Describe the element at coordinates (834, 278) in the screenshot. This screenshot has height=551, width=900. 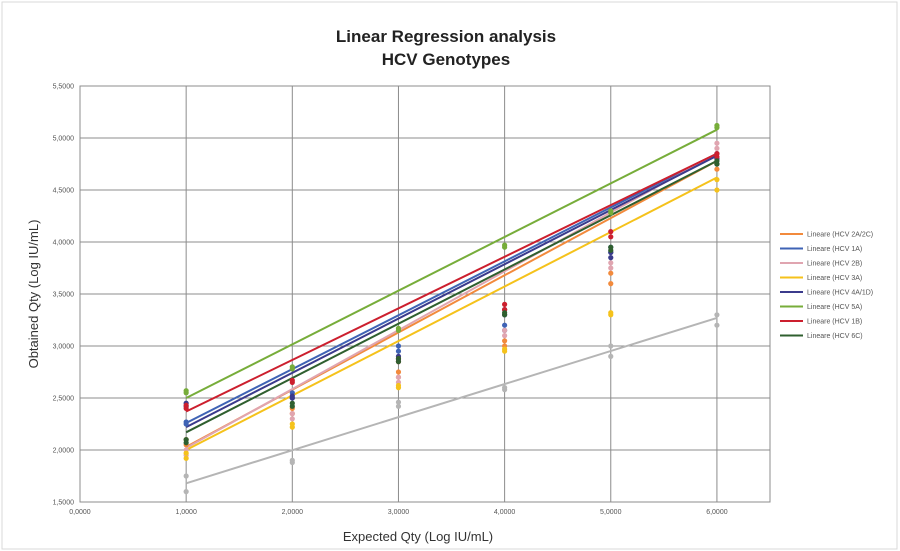
I see `legend-entry: Lineare (HCV 3A)` at that location.